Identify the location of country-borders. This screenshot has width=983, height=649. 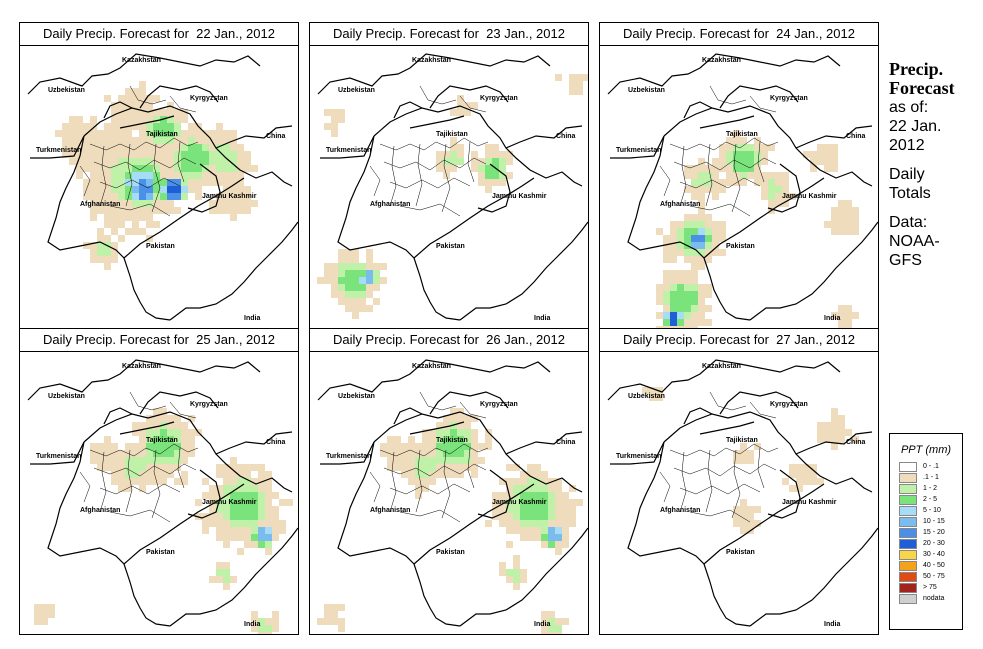
(452, 493).